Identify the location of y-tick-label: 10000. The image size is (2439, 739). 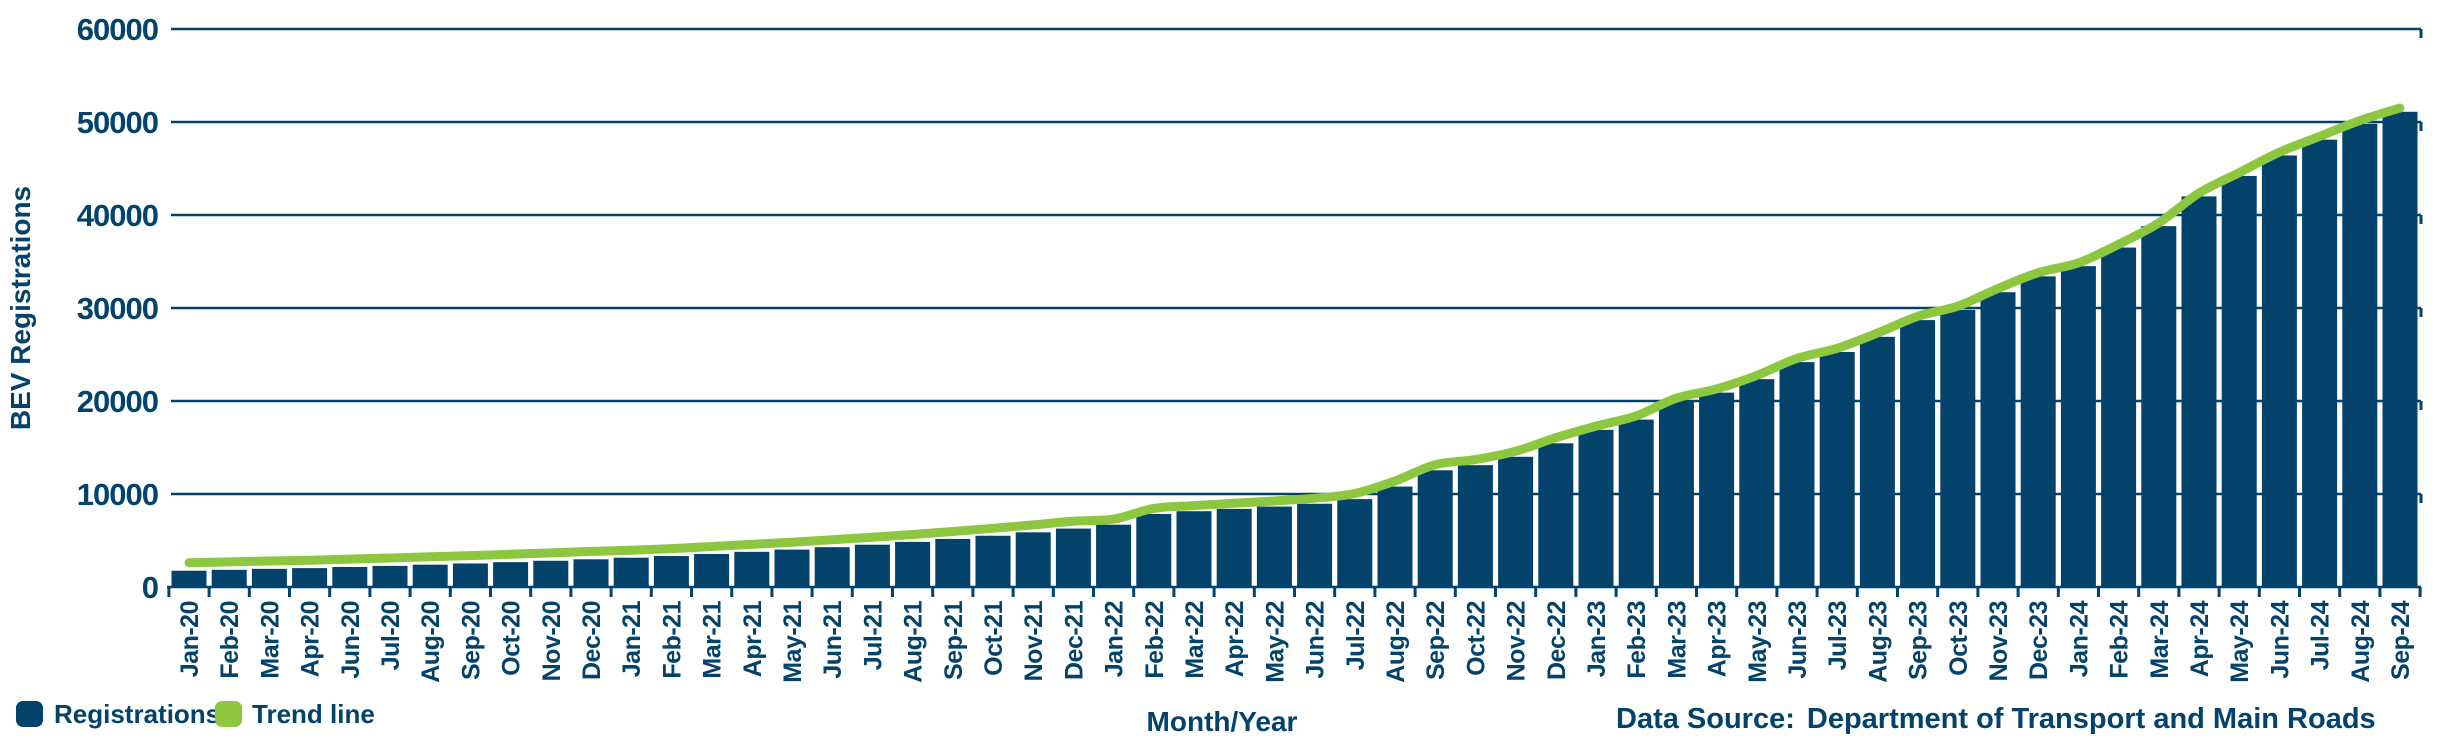
(117, 494).